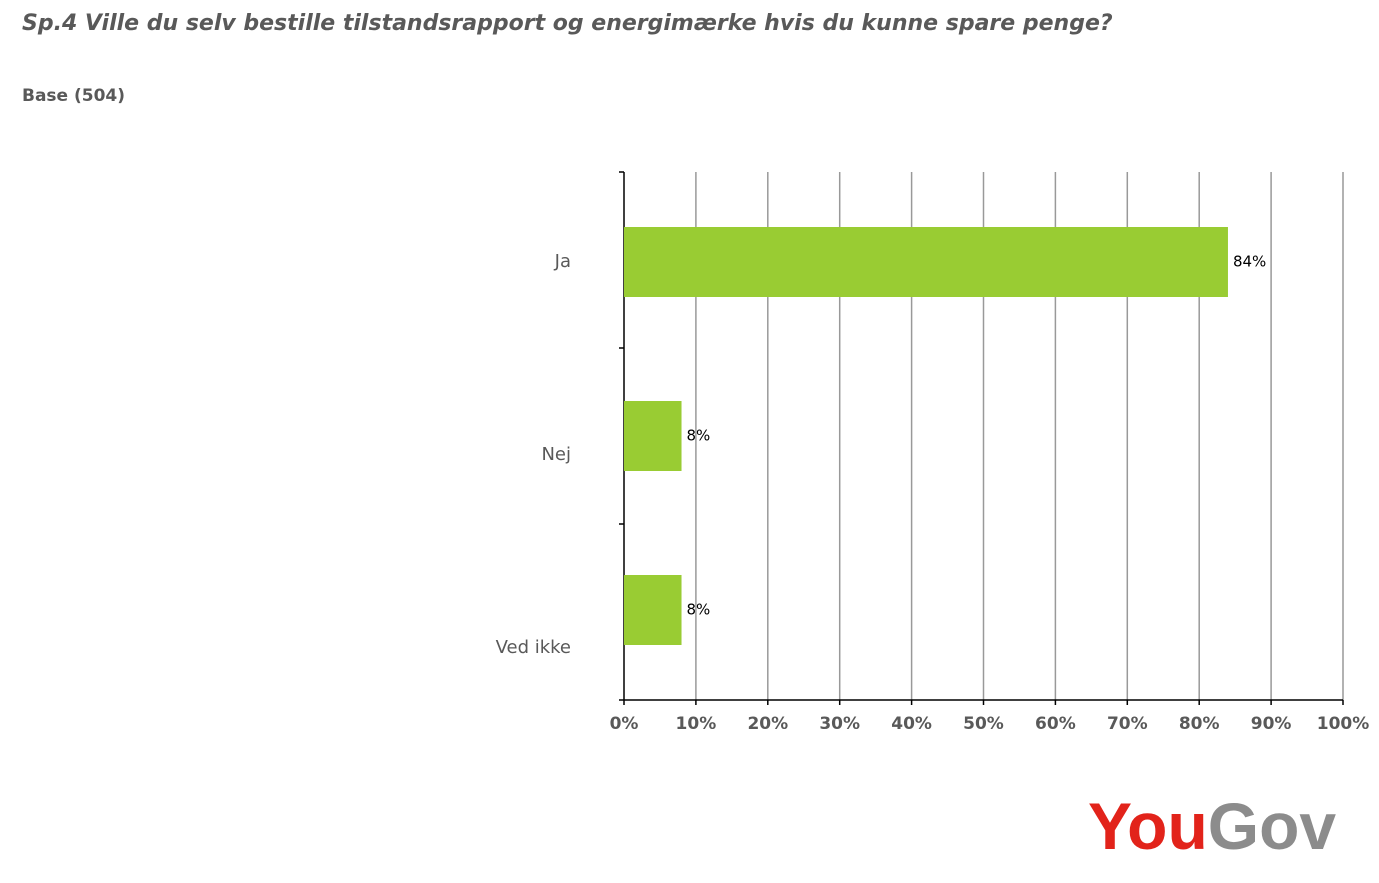 Image resolution: width=1379 pixels, height=883 pixels. I want to click on x-tick-label: 0%, so click(624, 724).